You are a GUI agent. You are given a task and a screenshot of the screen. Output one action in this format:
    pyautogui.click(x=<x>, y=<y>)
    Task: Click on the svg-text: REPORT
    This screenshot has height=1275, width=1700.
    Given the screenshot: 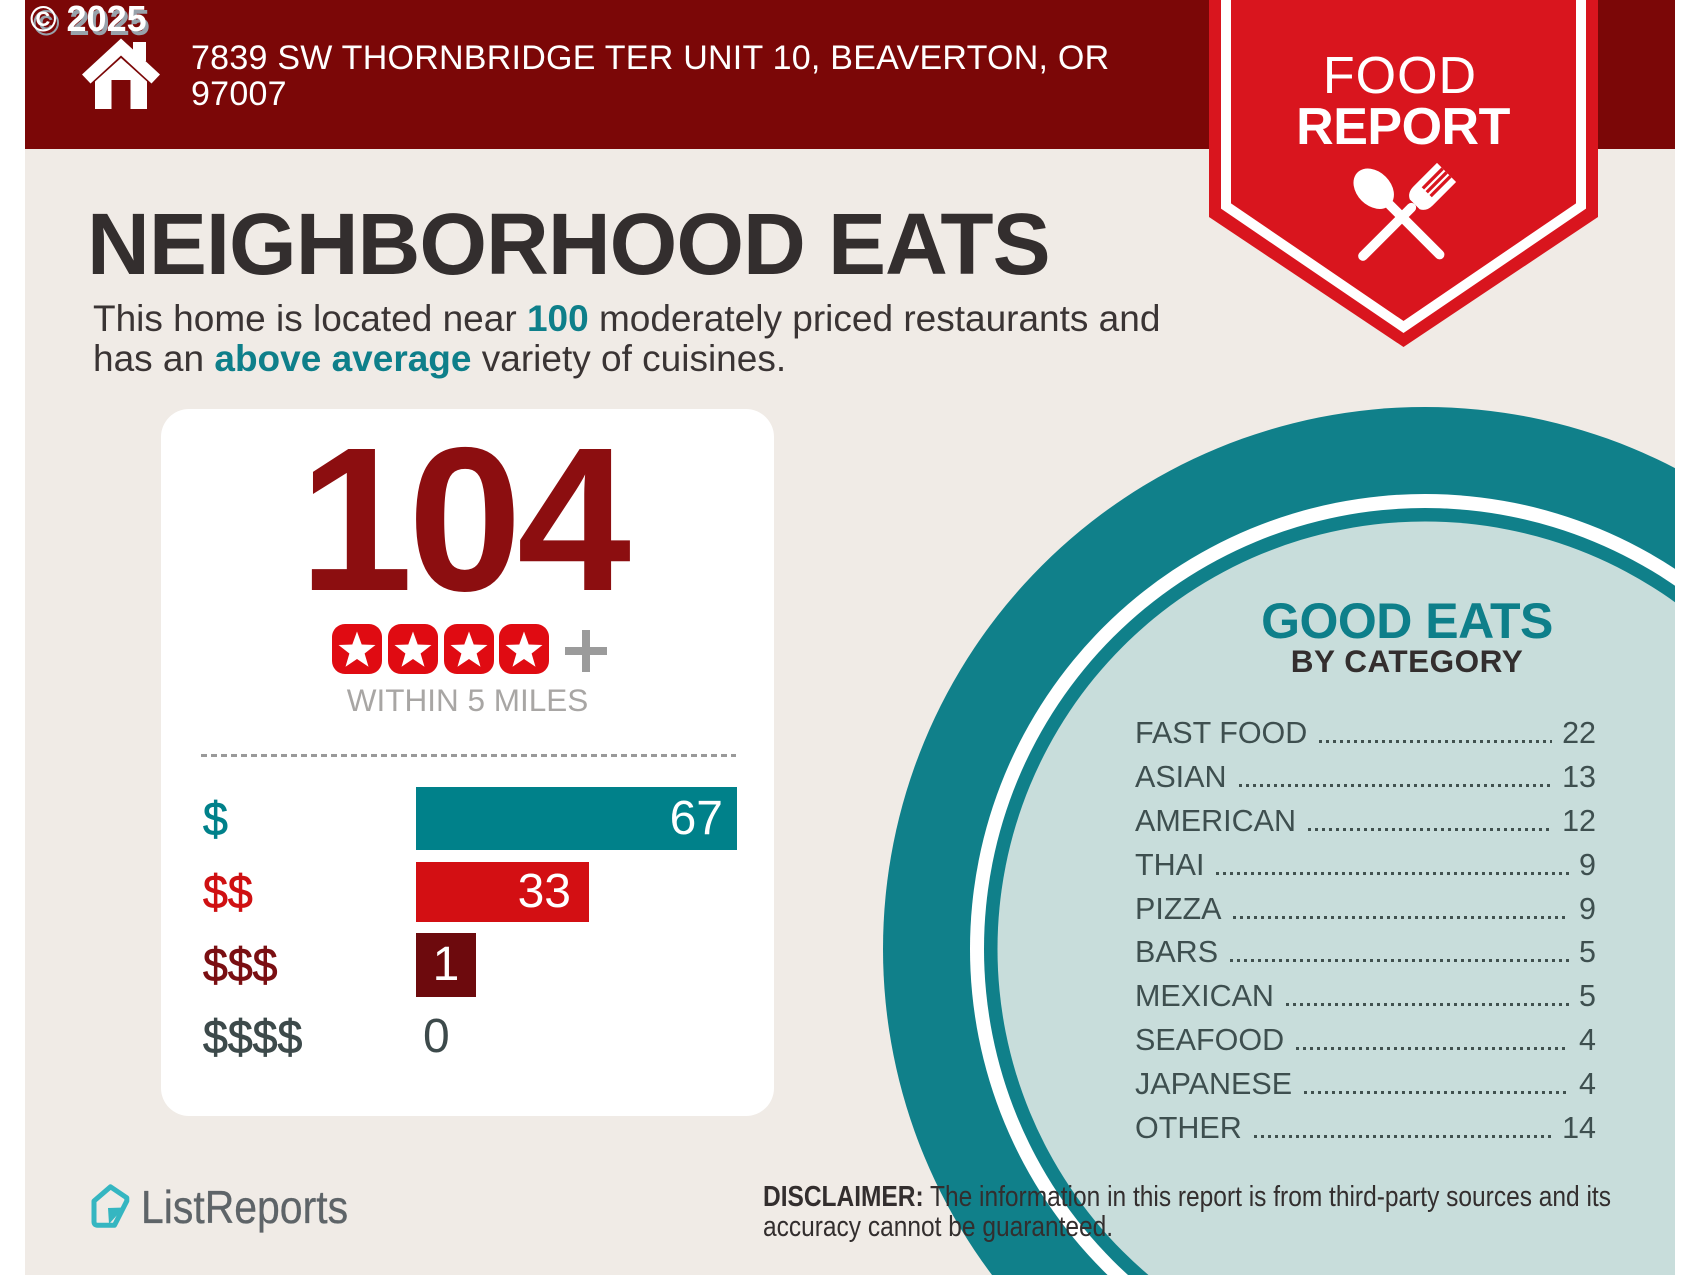 What is the action you would take?
    pyautogui.click(x=1403, y=127)
    